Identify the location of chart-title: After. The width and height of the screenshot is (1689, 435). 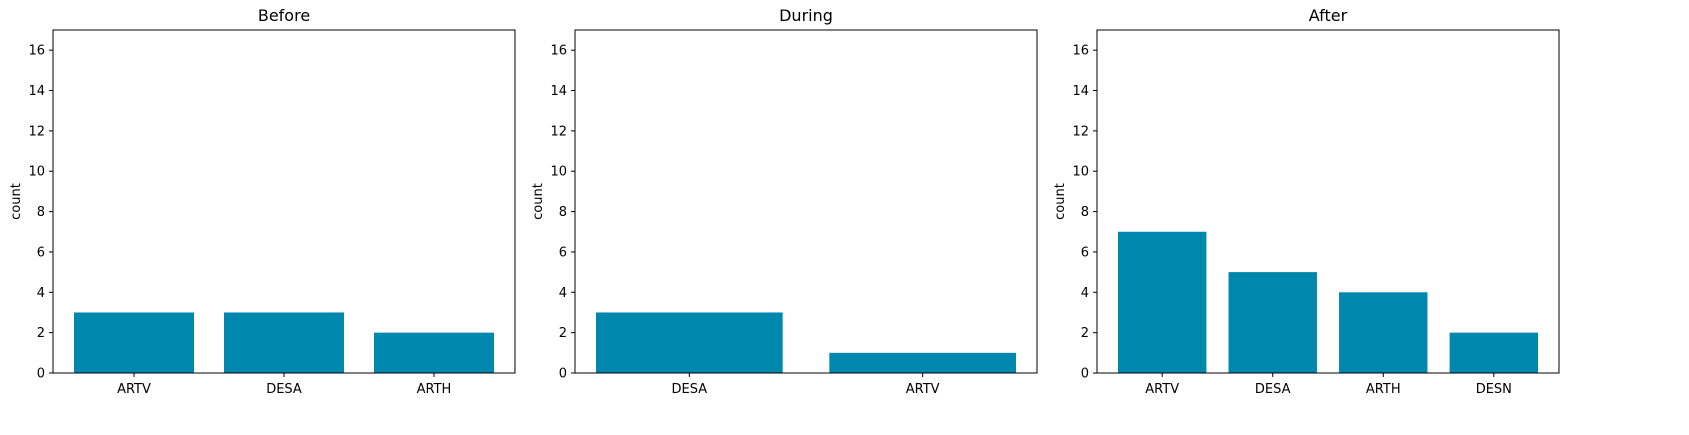
(1328, 15).